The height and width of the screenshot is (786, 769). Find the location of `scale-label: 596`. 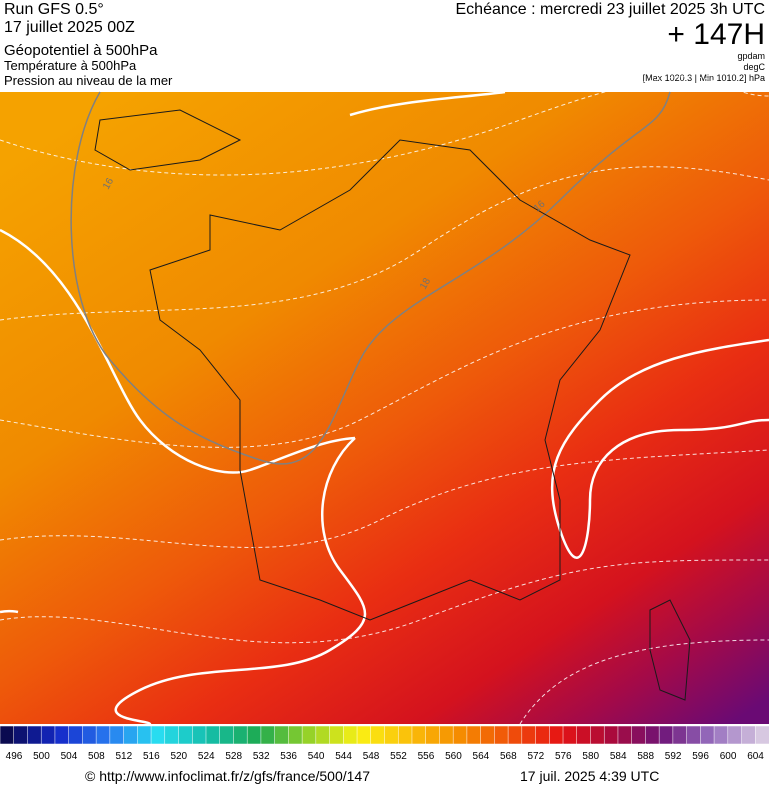

scale-label: 596 is located at coordinates (700, 756).